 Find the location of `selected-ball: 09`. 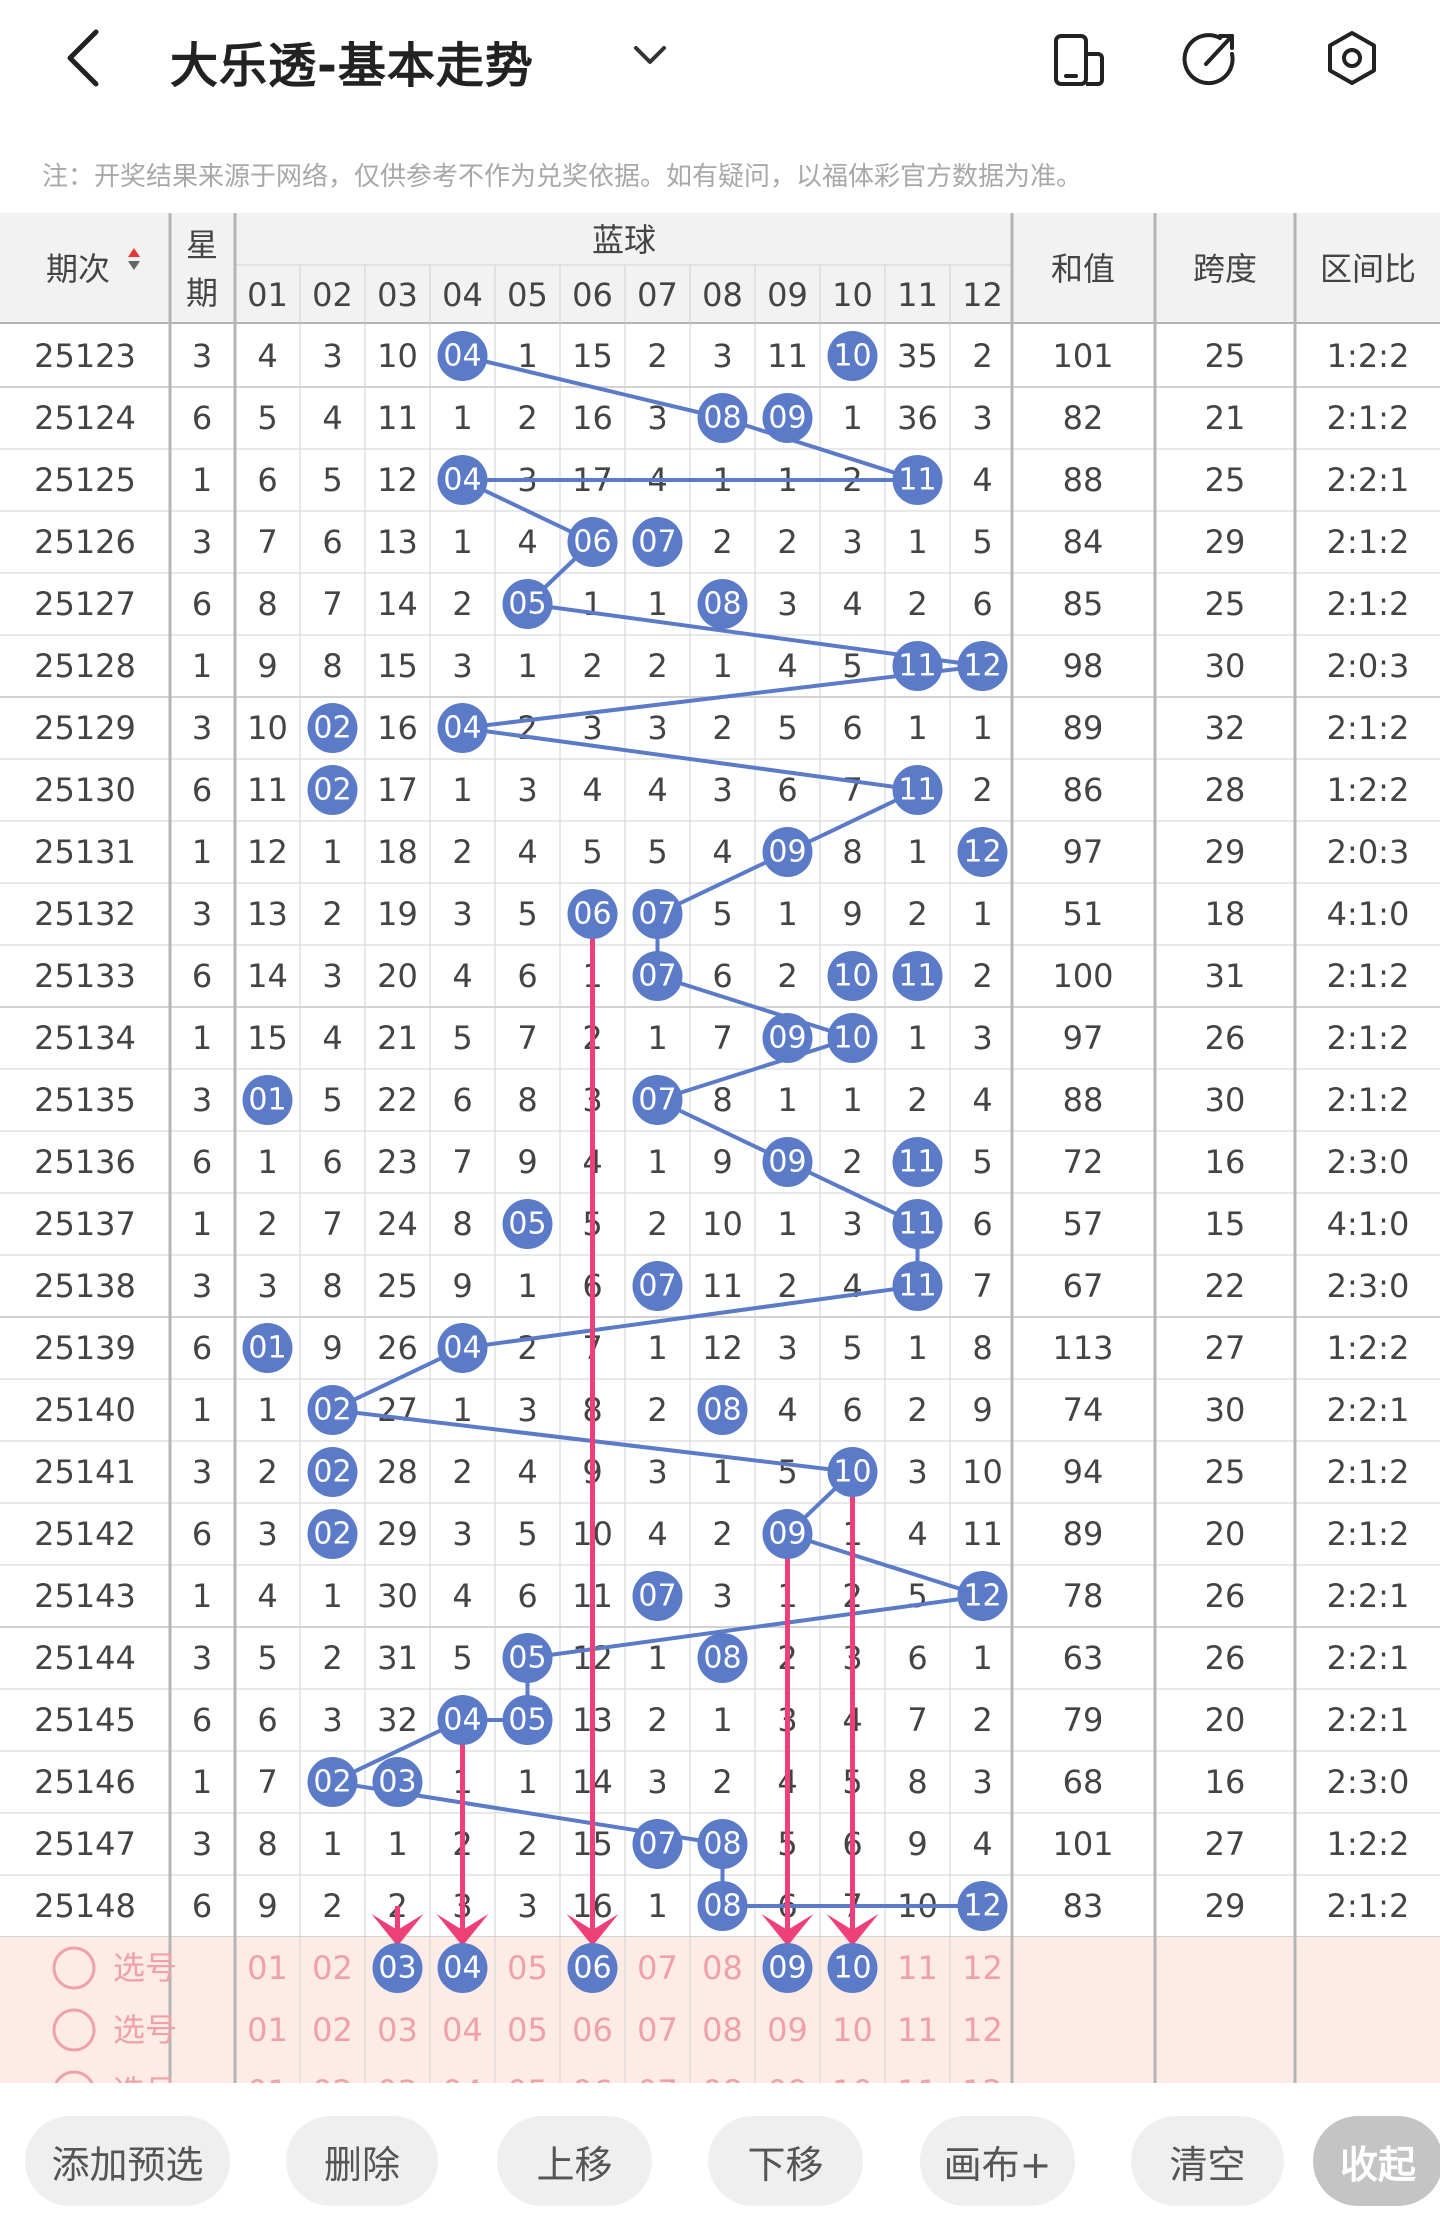

selected-ball: 09 is located at coordinates (787, 1968).